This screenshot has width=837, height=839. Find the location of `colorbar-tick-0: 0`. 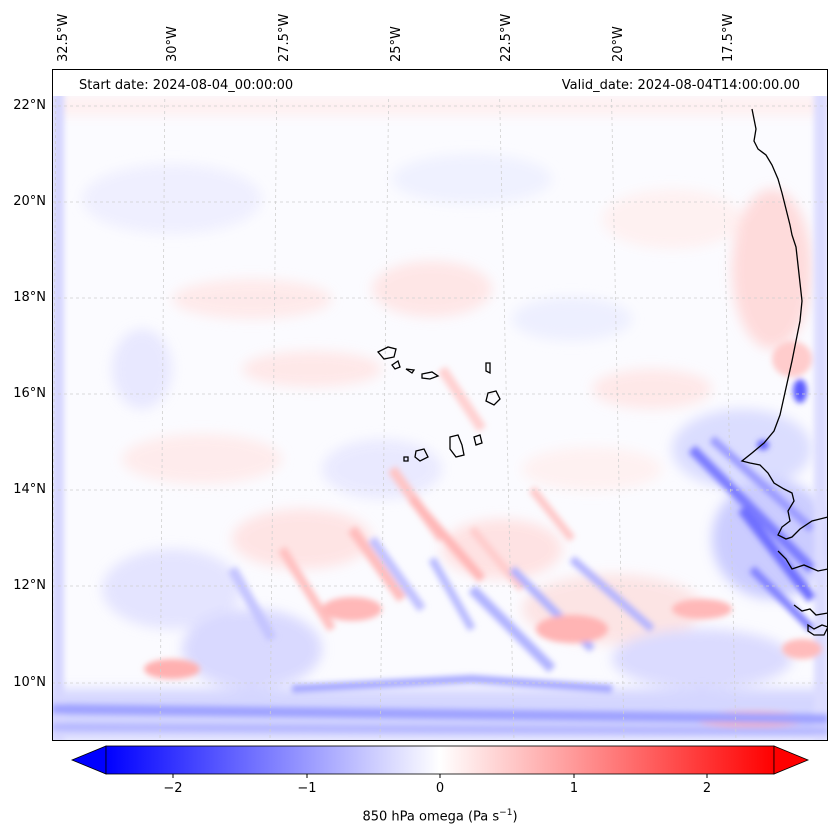

colorbar-tick-0: 0 is located at coordinates (440, 788).